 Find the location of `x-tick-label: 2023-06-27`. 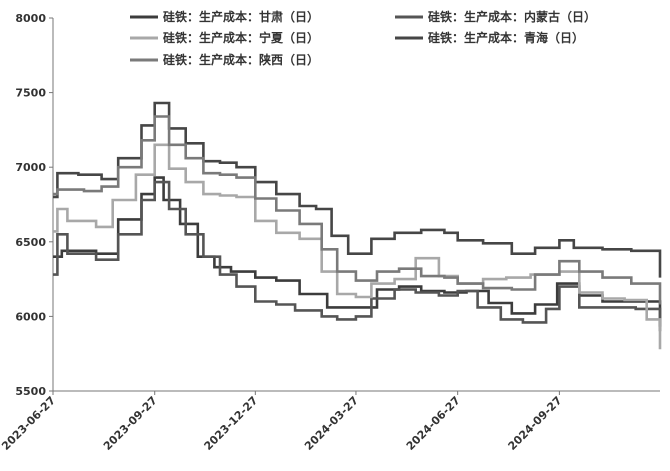

x-tick-label: 2023-06-27 is located at coordinates (29, 423).